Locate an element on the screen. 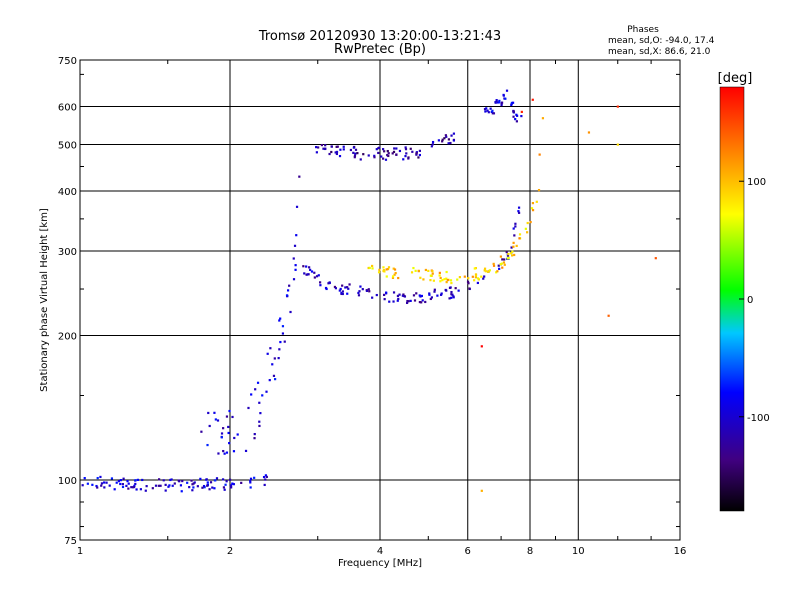 The height and width of the screenshot is (600, 800). x-tick-label: 10 is located at coordinates (578, 551).